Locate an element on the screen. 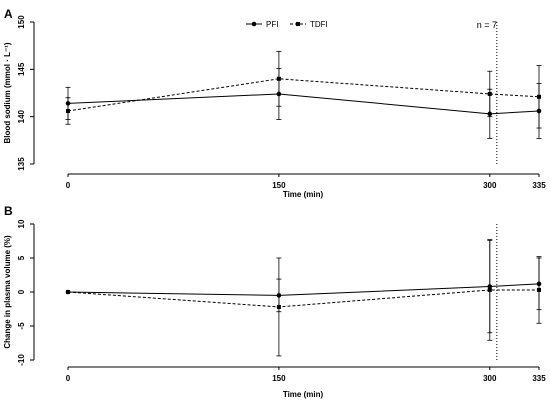 This screenshot has height=405, width=550. legend-tdfi-label: TDFI is located at coordinates (319, 24).